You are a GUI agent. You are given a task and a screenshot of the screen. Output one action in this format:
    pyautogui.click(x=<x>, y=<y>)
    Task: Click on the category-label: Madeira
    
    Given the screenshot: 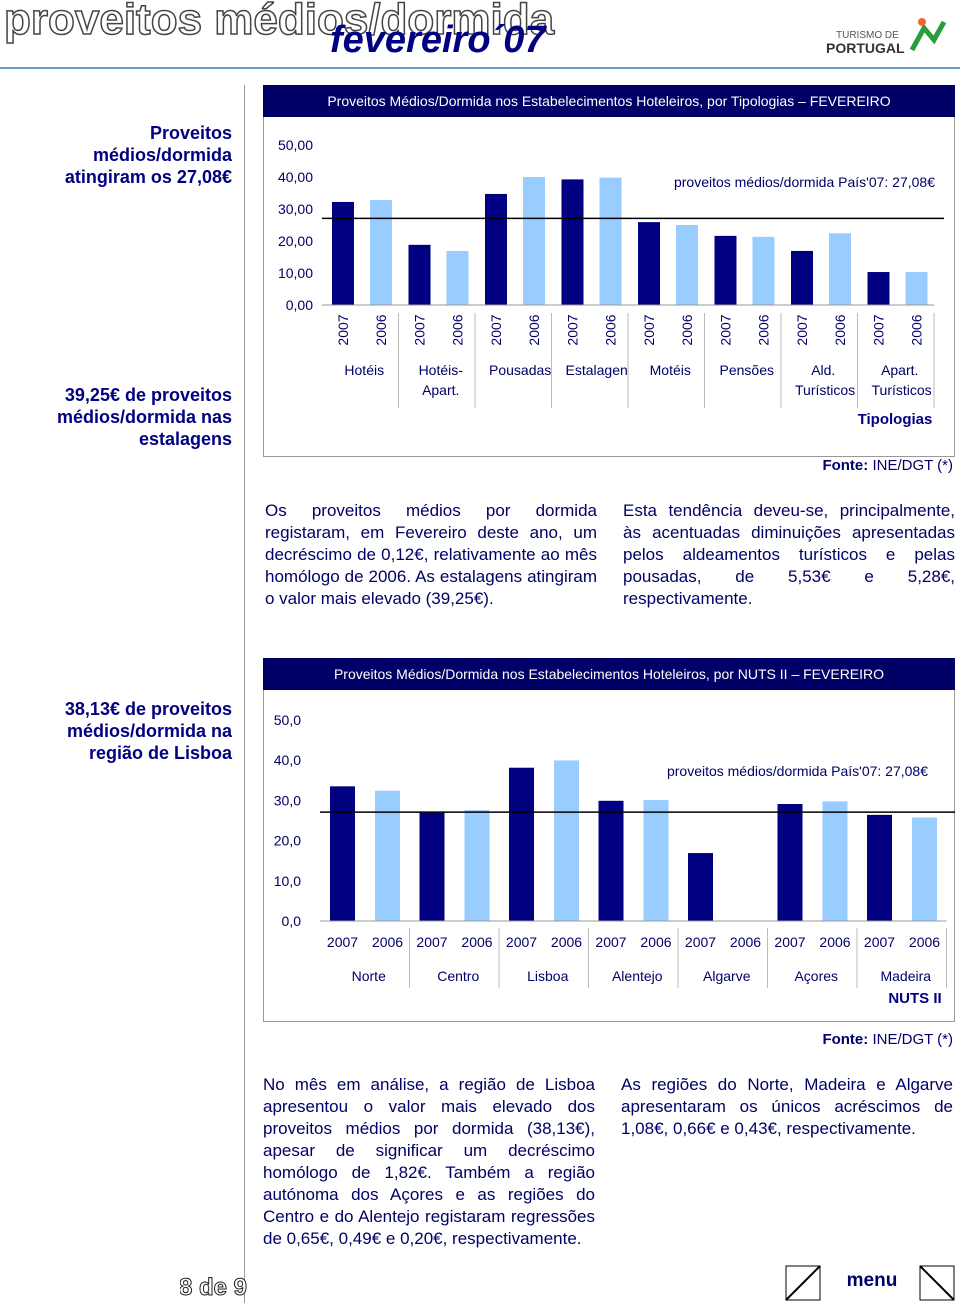 What is the action you would take?
    pyautogui.click(x=906, y=976)
    